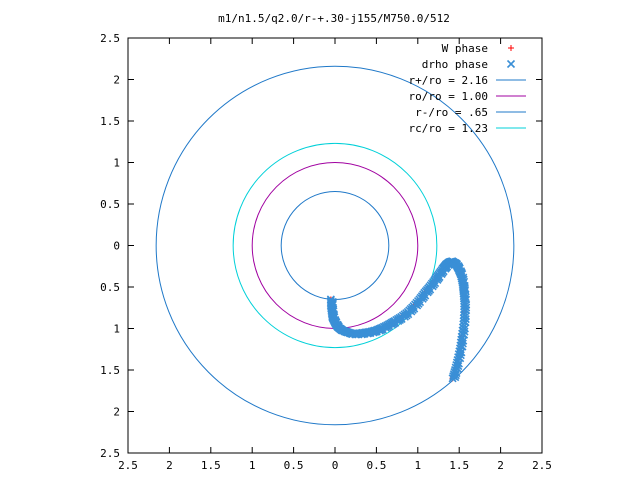 This screenshot has width=640, height=480. What do you see at coordinates (448, 80) in the screenshot?
I see `legend-label: r+/ro = 2.16` at bounding box center [448, 80].